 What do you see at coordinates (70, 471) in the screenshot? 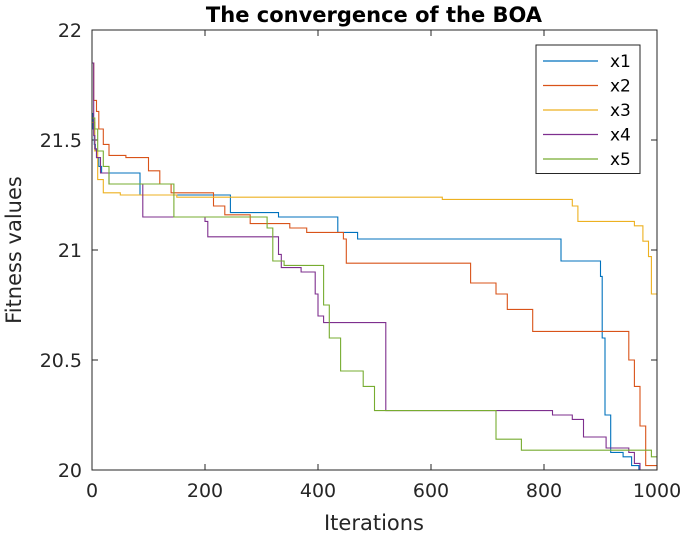
I see `y-tick-label: 20` at bounding box center [70, 471].